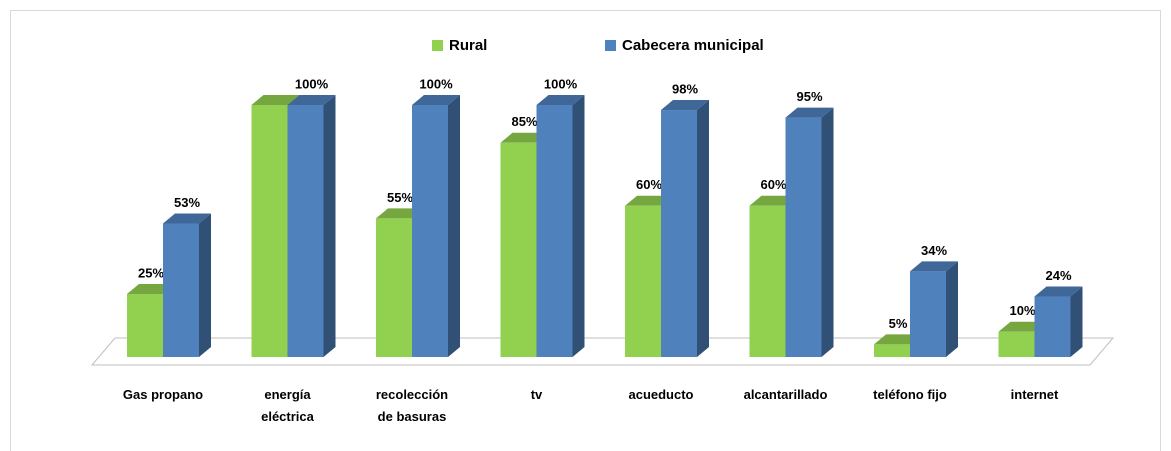 The image size is (1171, 451). I want to click on floor, so click(602, 351).